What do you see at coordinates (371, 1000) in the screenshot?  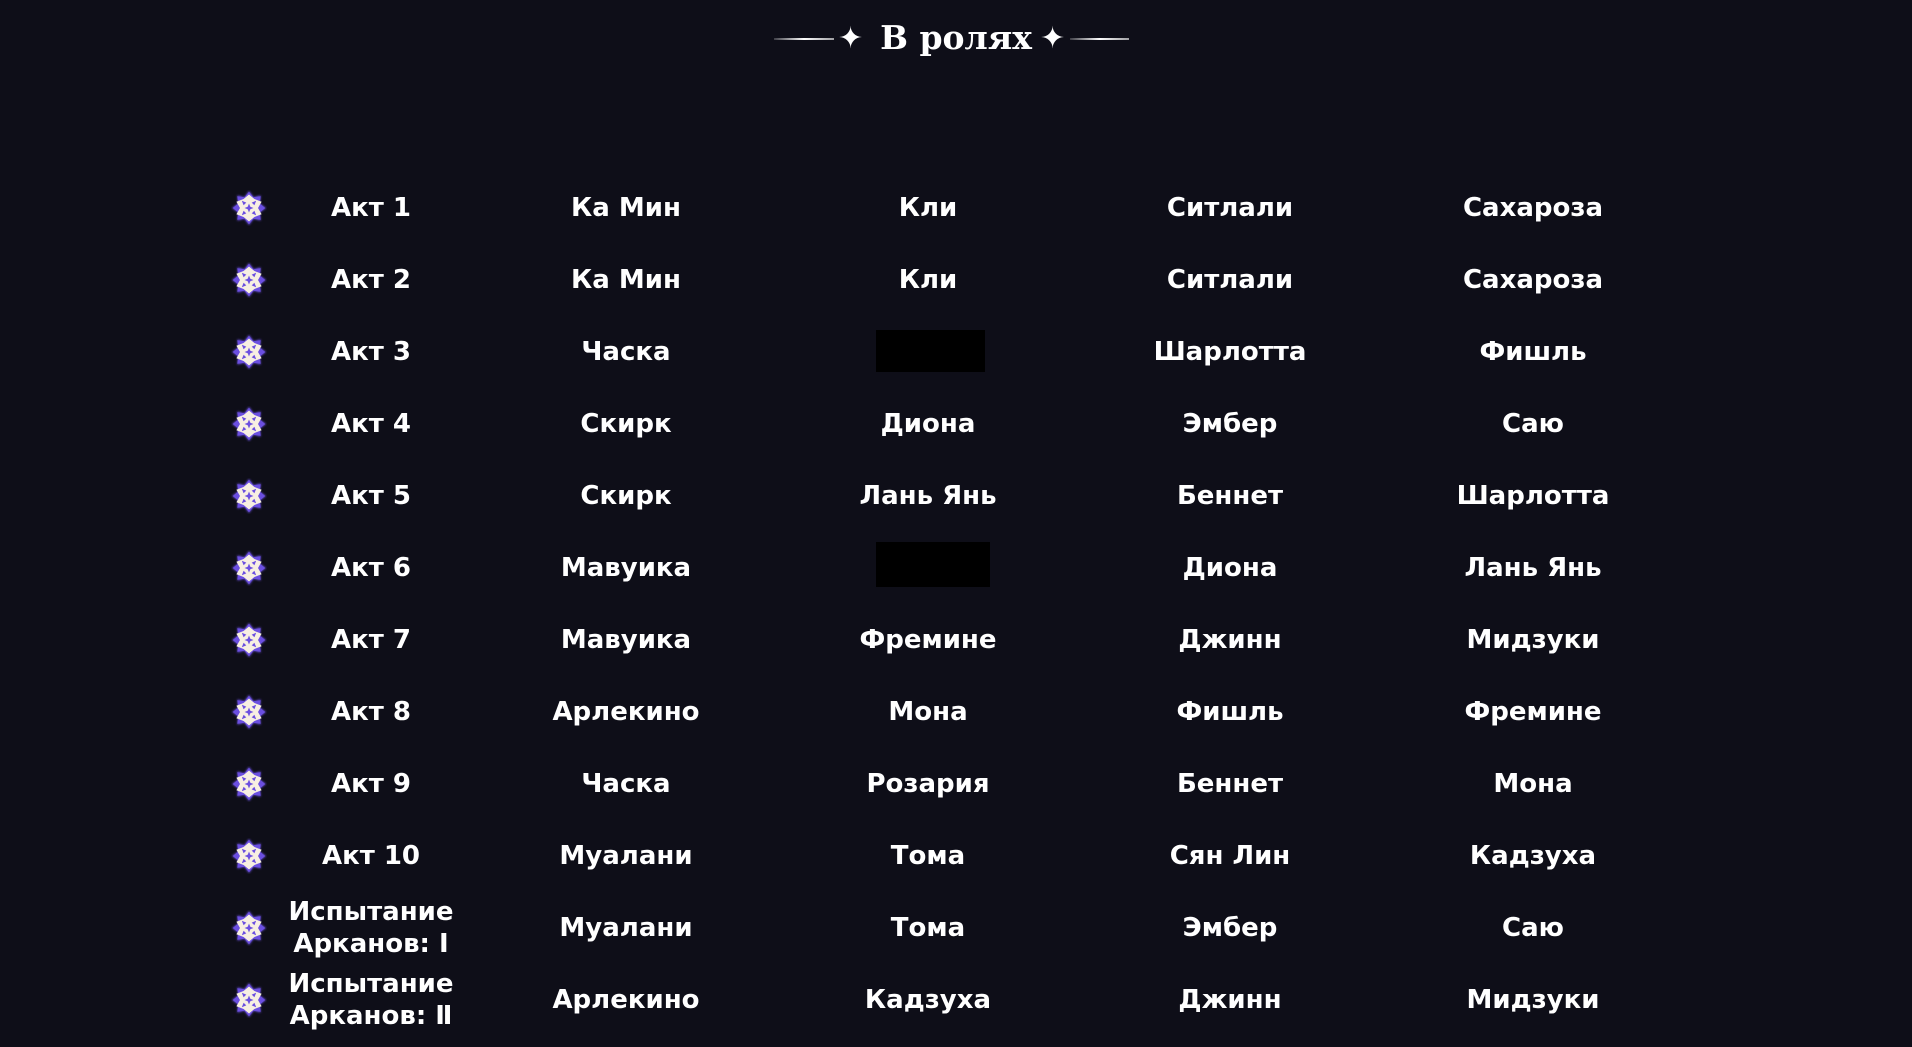 I see `act-label: Испытание Арканов: Ⅱ` at bounding box center [371, 1000].